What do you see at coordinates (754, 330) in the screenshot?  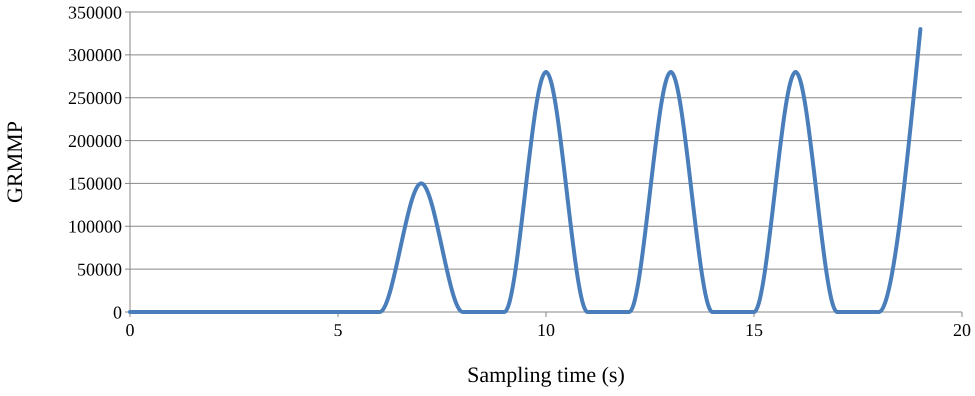 I see `x-tick-label: 15` at bounding box center [754, 330].